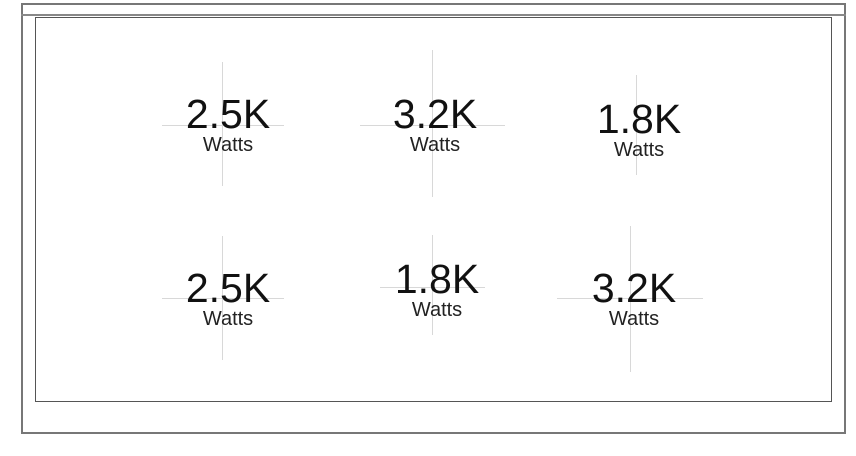 This screenshot has height=456, width=856. What do you see at coordinates (433, 15) in the screenshot?
I see `title-bar-divider` at bounding box center [433, 15].